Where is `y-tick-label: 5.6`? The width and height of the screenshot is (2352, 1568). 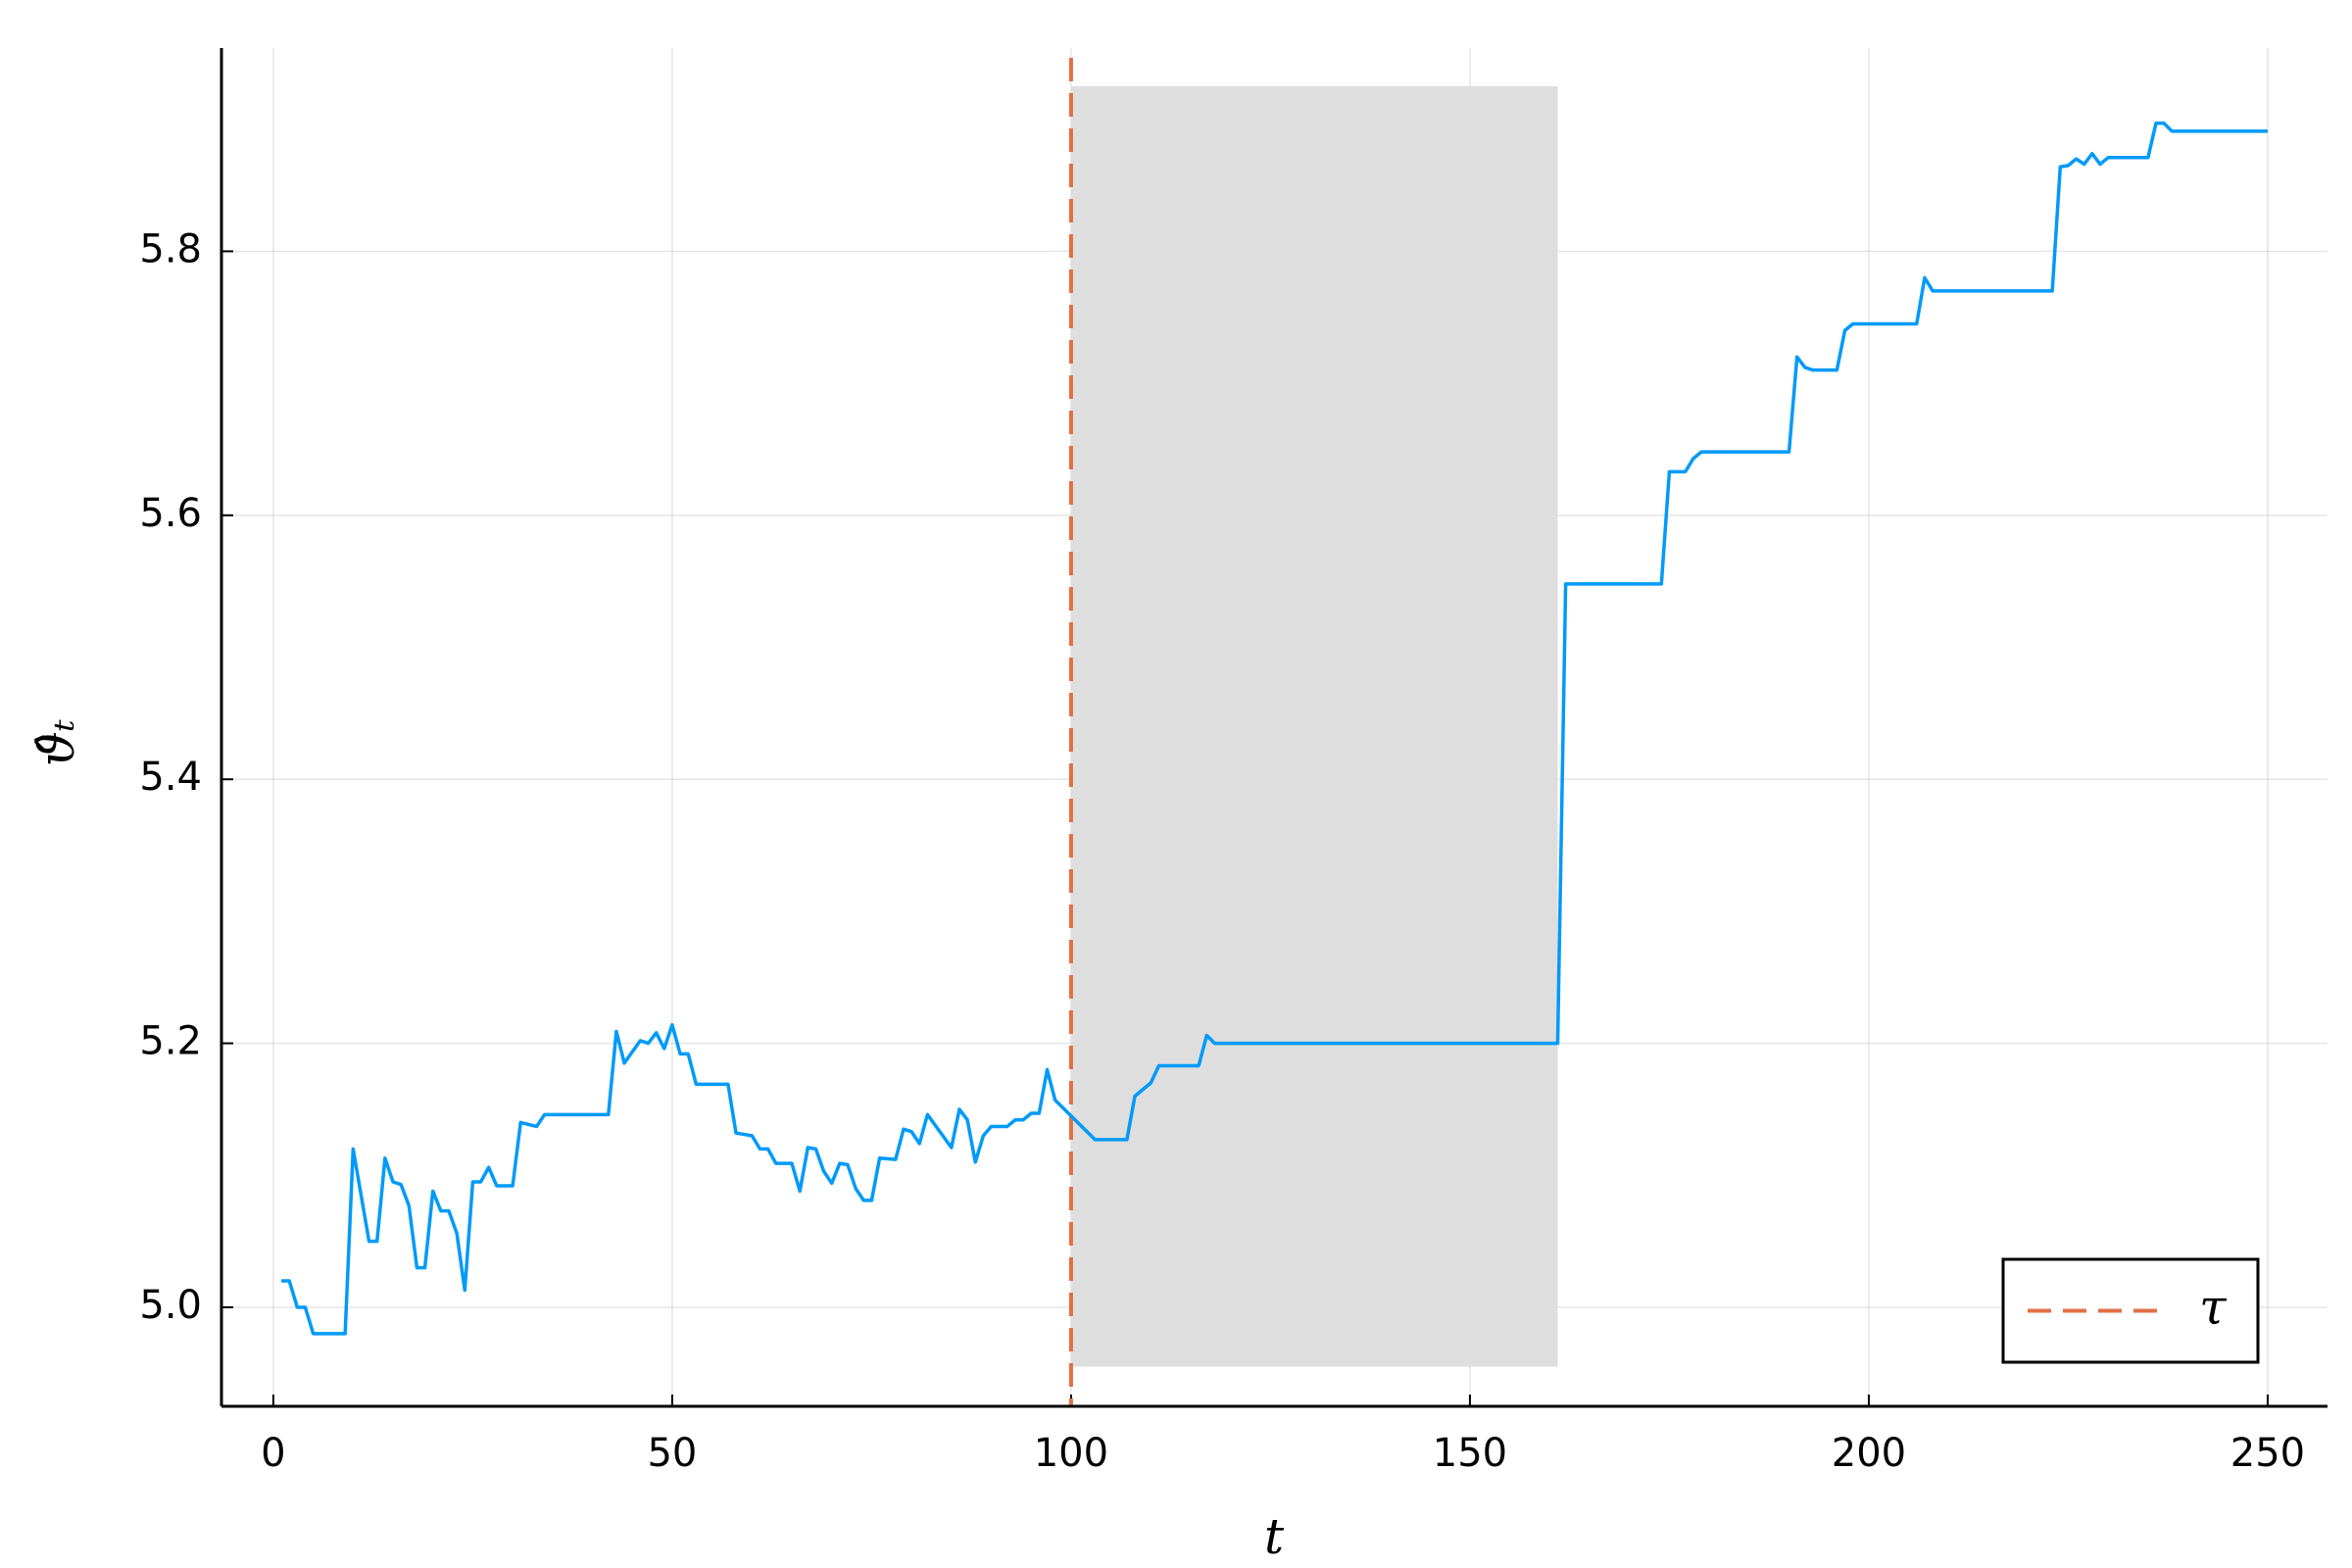 y-tick-label: 5.6 is located at coordinates (170, 513).